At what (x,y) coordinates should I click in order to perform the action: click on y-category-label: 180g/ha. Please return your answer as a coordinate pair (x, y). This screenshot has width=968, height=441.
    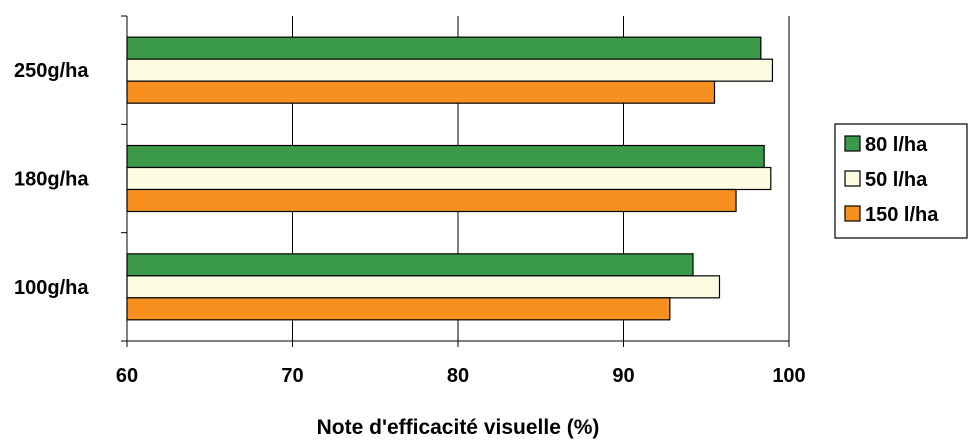
    Looking at the image, I should click on (51, 180).